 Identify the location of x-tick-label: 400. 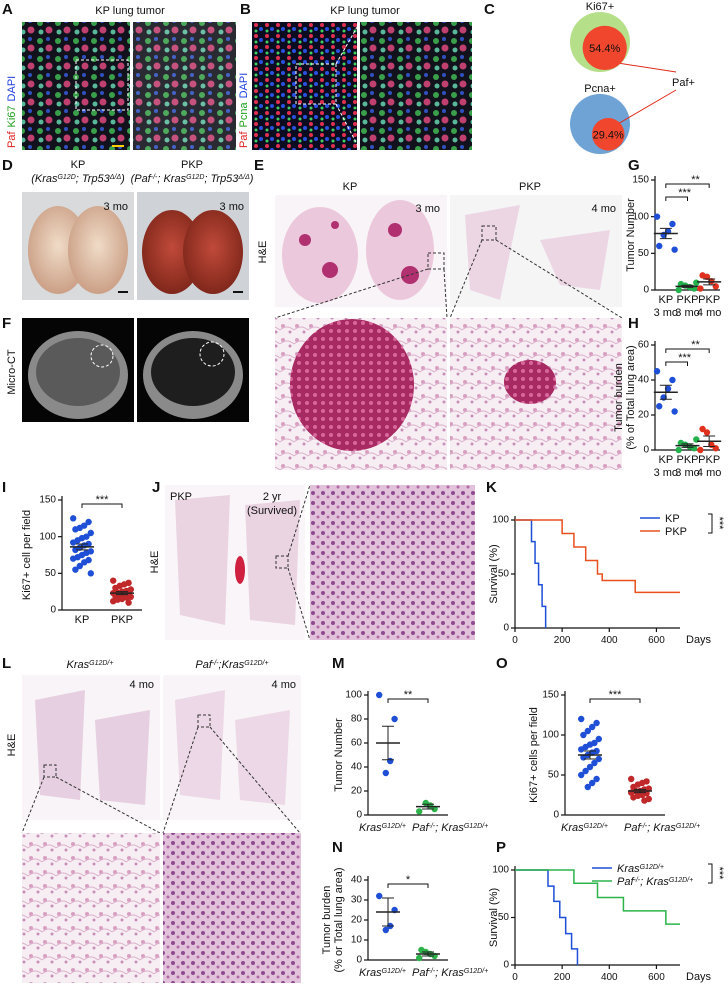
(609, 977).